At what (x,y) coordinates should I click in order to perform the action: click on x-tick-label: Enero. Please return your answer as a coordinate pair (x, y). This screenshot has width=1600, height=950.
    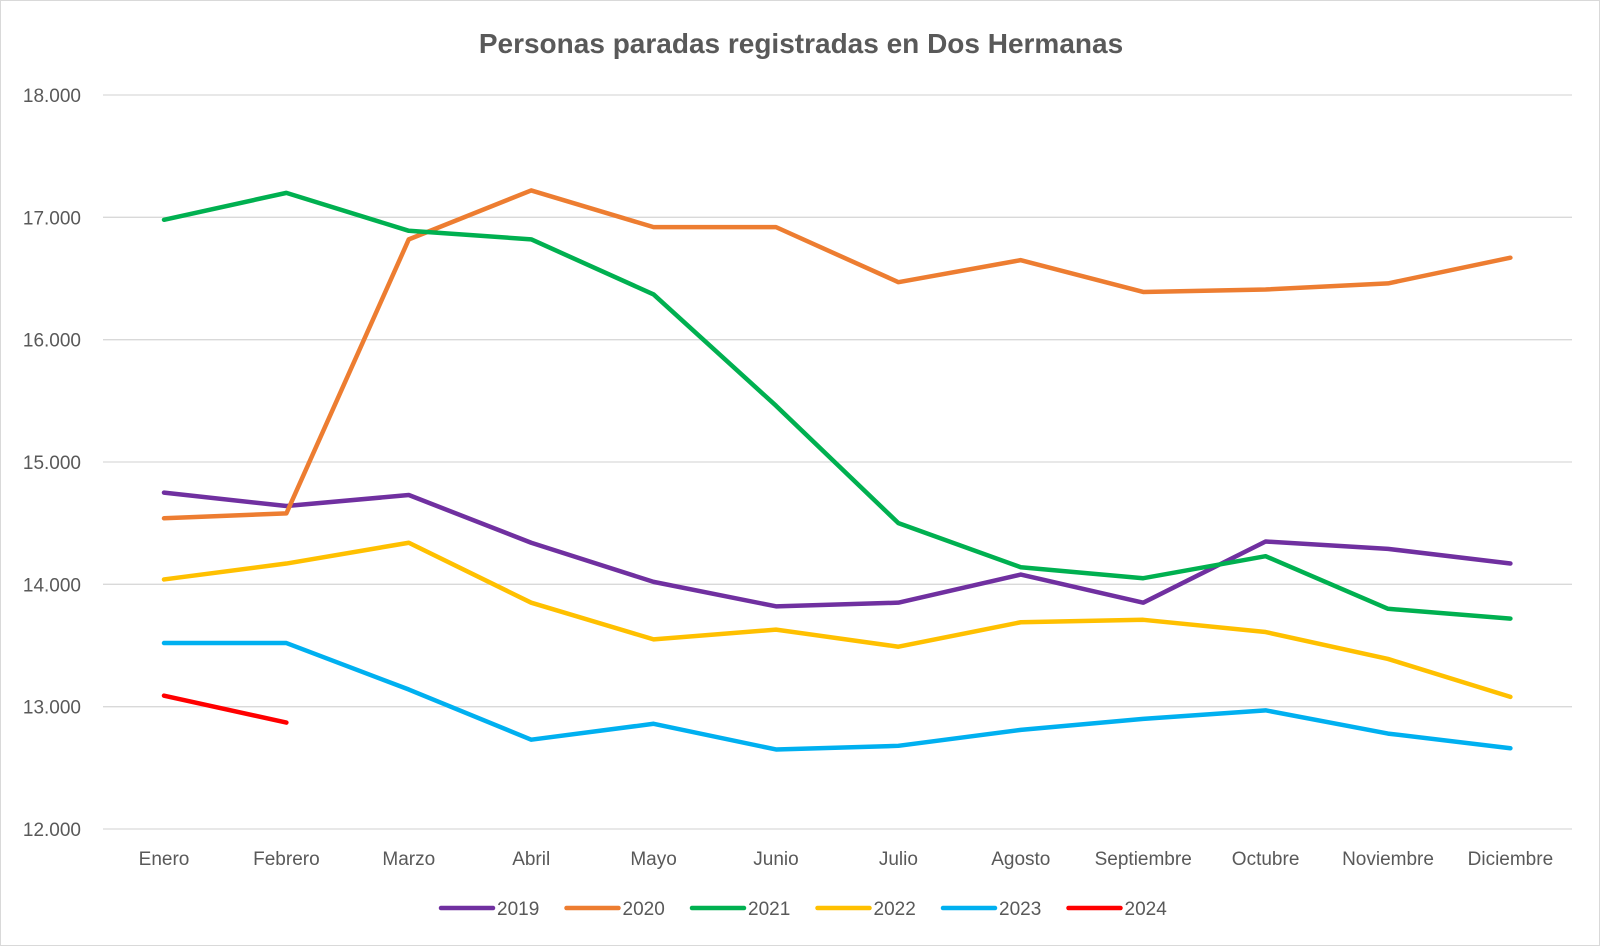
    Looking at the image, I should click on (164, 859).